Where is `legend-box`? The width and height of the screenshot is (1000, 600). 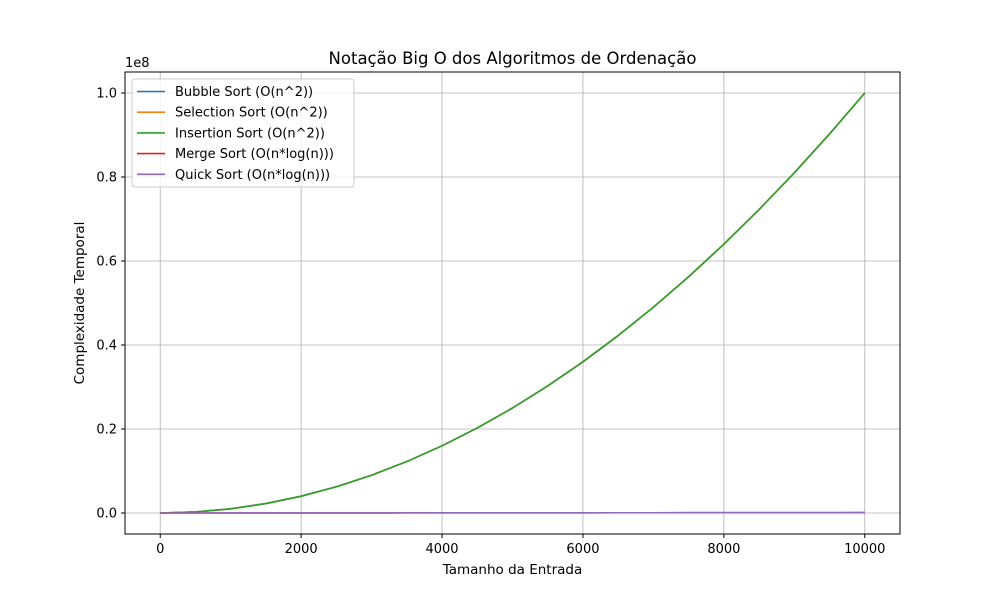 legend-box is located at coordinates (243, 133).